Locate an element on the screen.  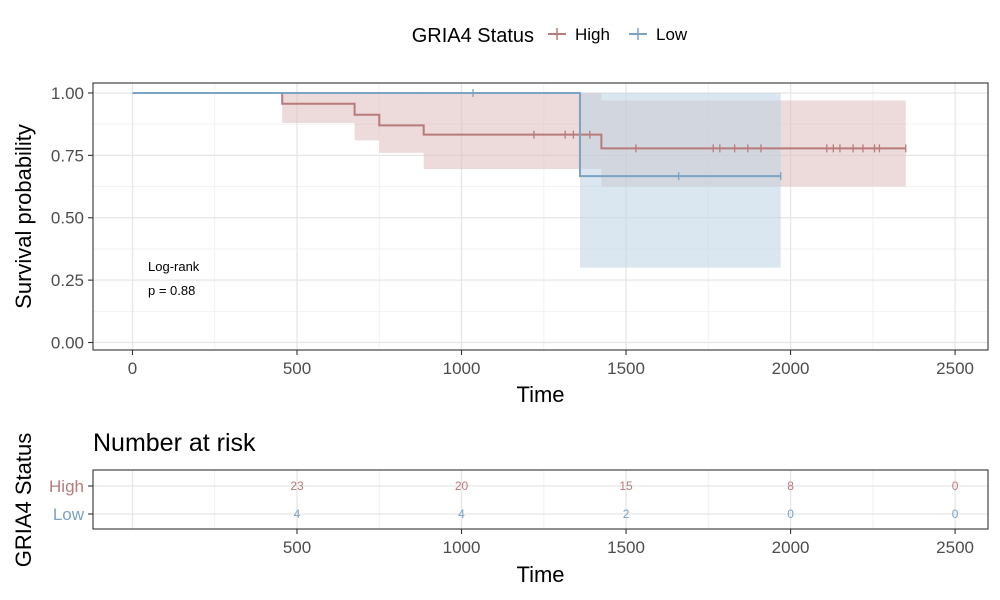
y-tick-label: 0.75 is located at coordinates (67, 155).